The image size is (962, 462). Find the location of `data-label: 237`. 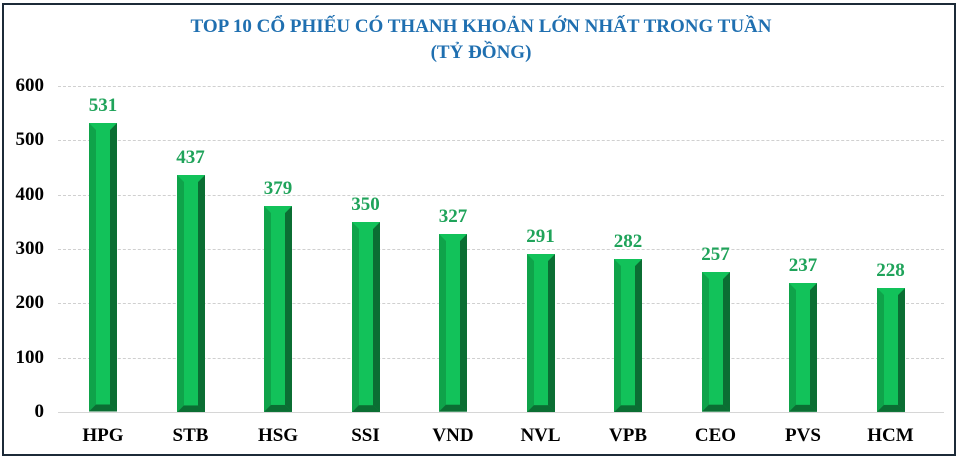

data-label: 237 is located at coordinates (803, 266).